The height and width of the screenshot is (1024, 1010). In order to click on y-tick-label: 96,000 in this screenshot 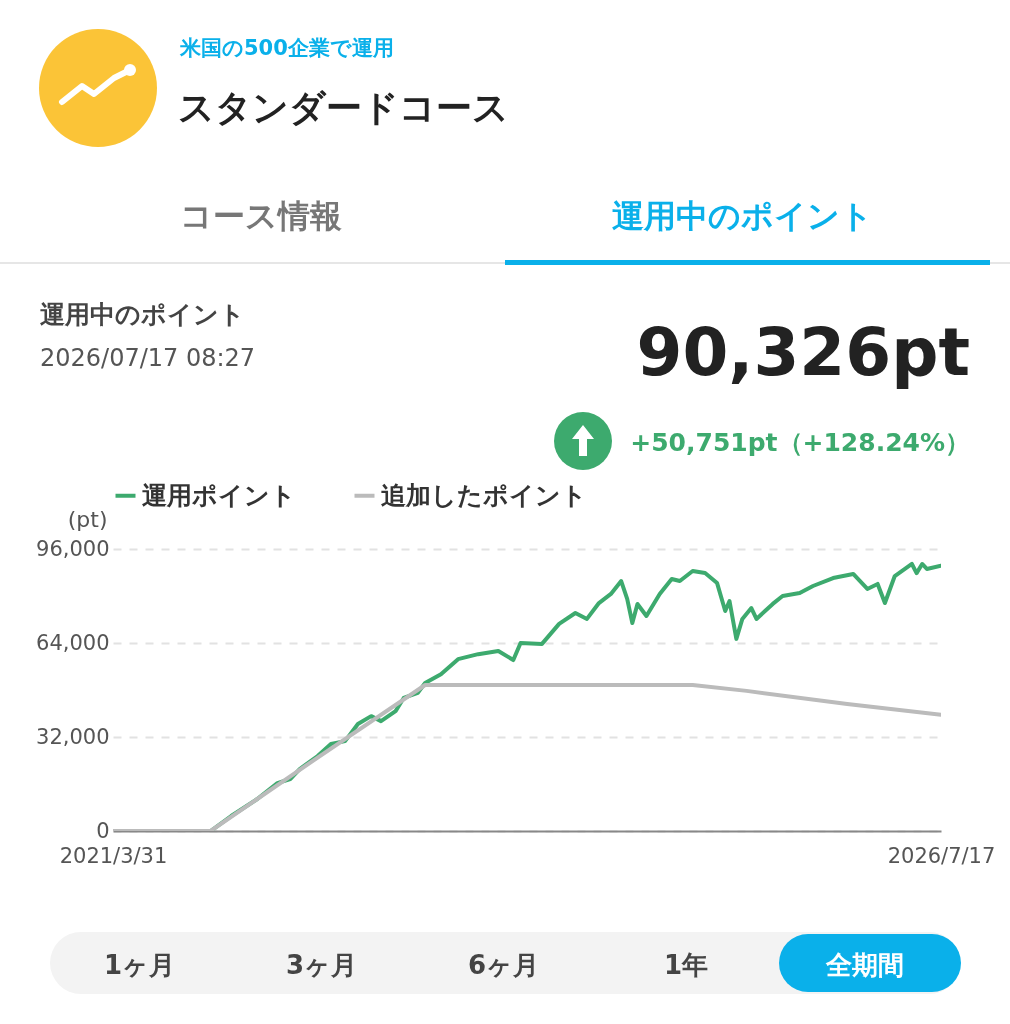, I will do `click(73, 548)`.